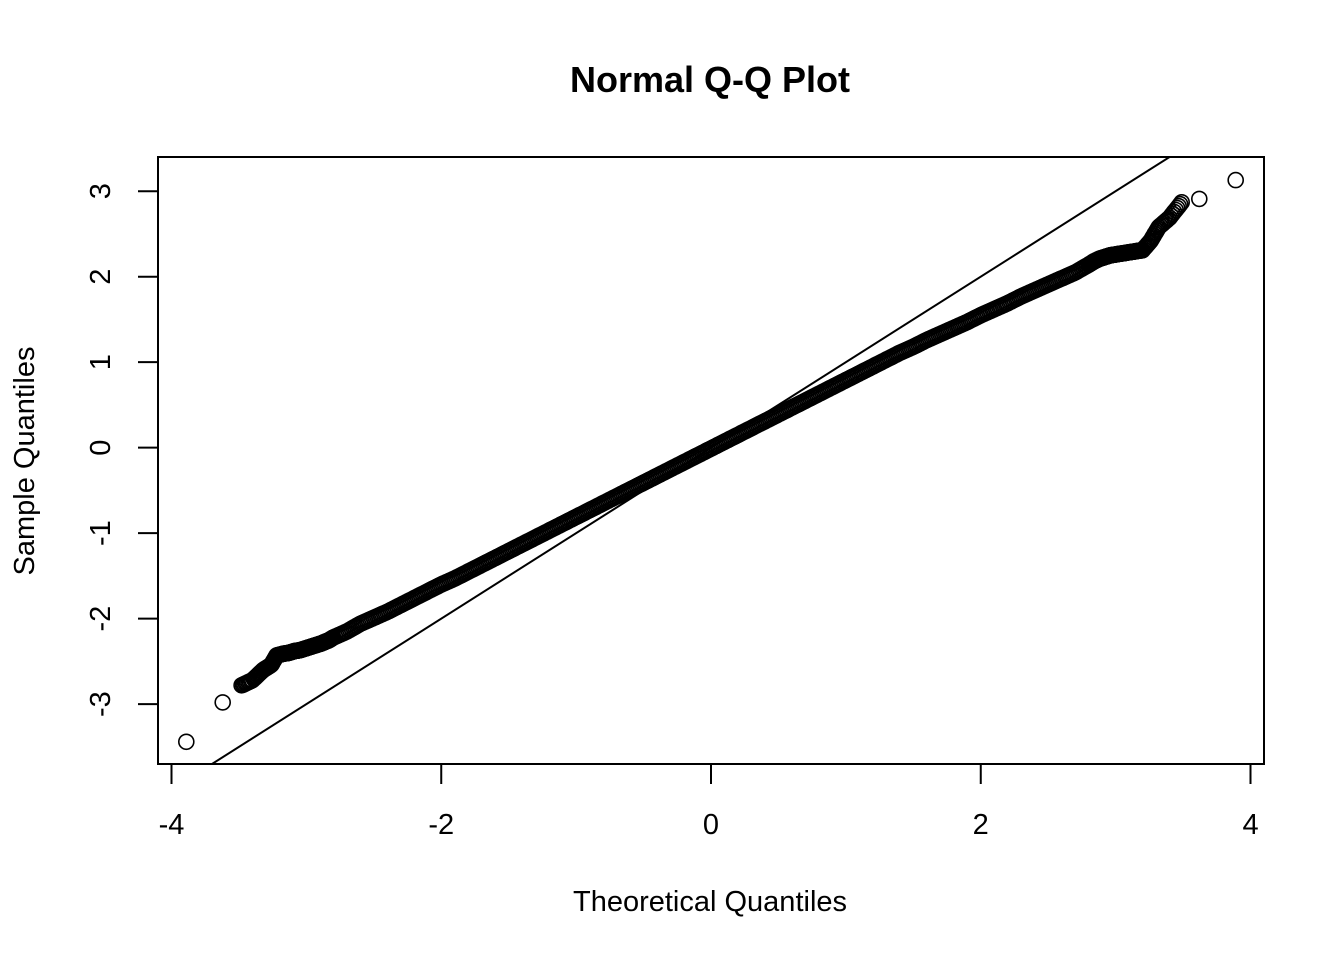 The width and height of the screenshot is (1344, 960). What do you see at coordinates (101, 533) in the screenshot?
I see `y-tick-label: -1` at bounding box center [101, 533].